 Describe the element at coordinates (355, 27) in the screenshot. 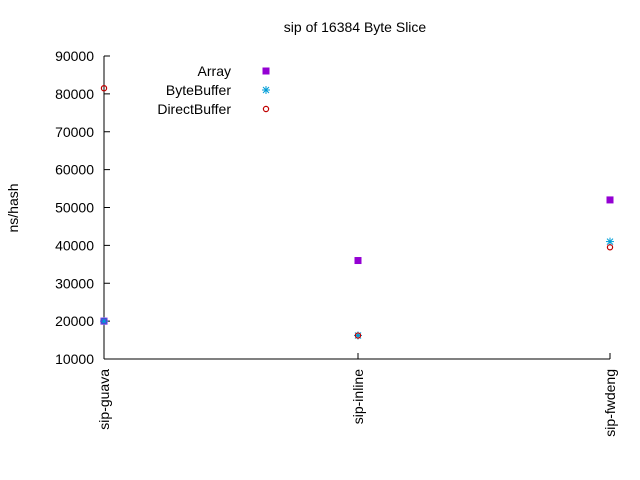

I see `chart-title: sip of 16384 Byte Slice` at that location.